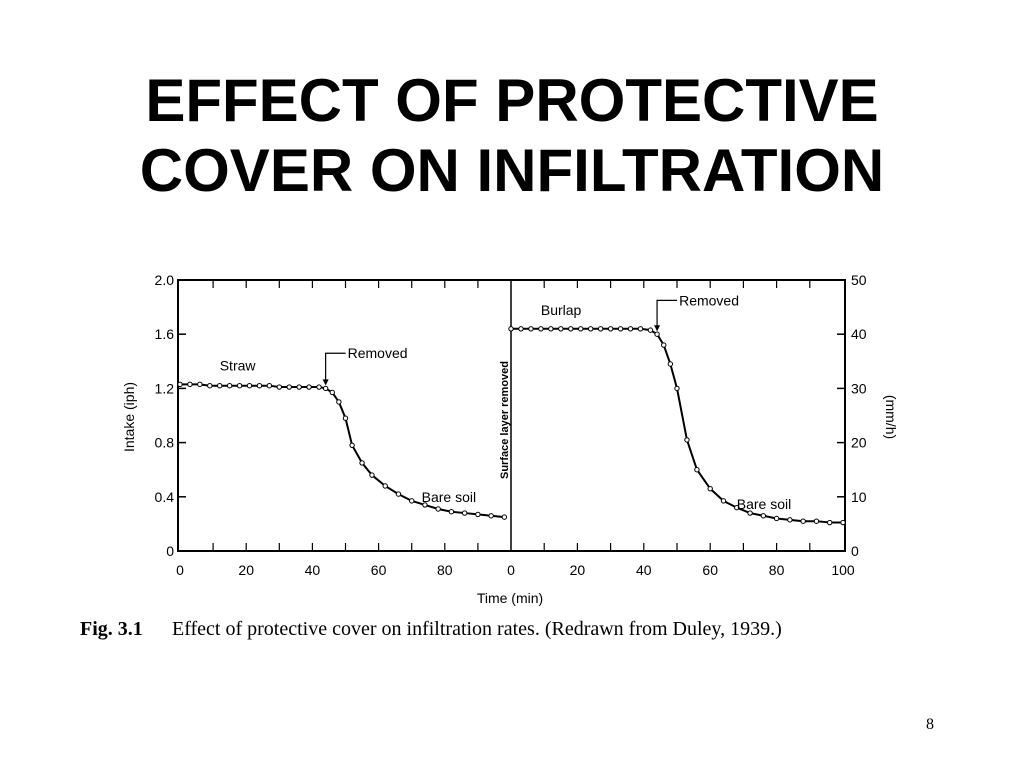 The width and height of the screenshot is (1024, 768). What do you see at coordinates (165, 334) in the screenshot?
I see `y-tick-label-left: 1.6` at bounding box center [165, 334].